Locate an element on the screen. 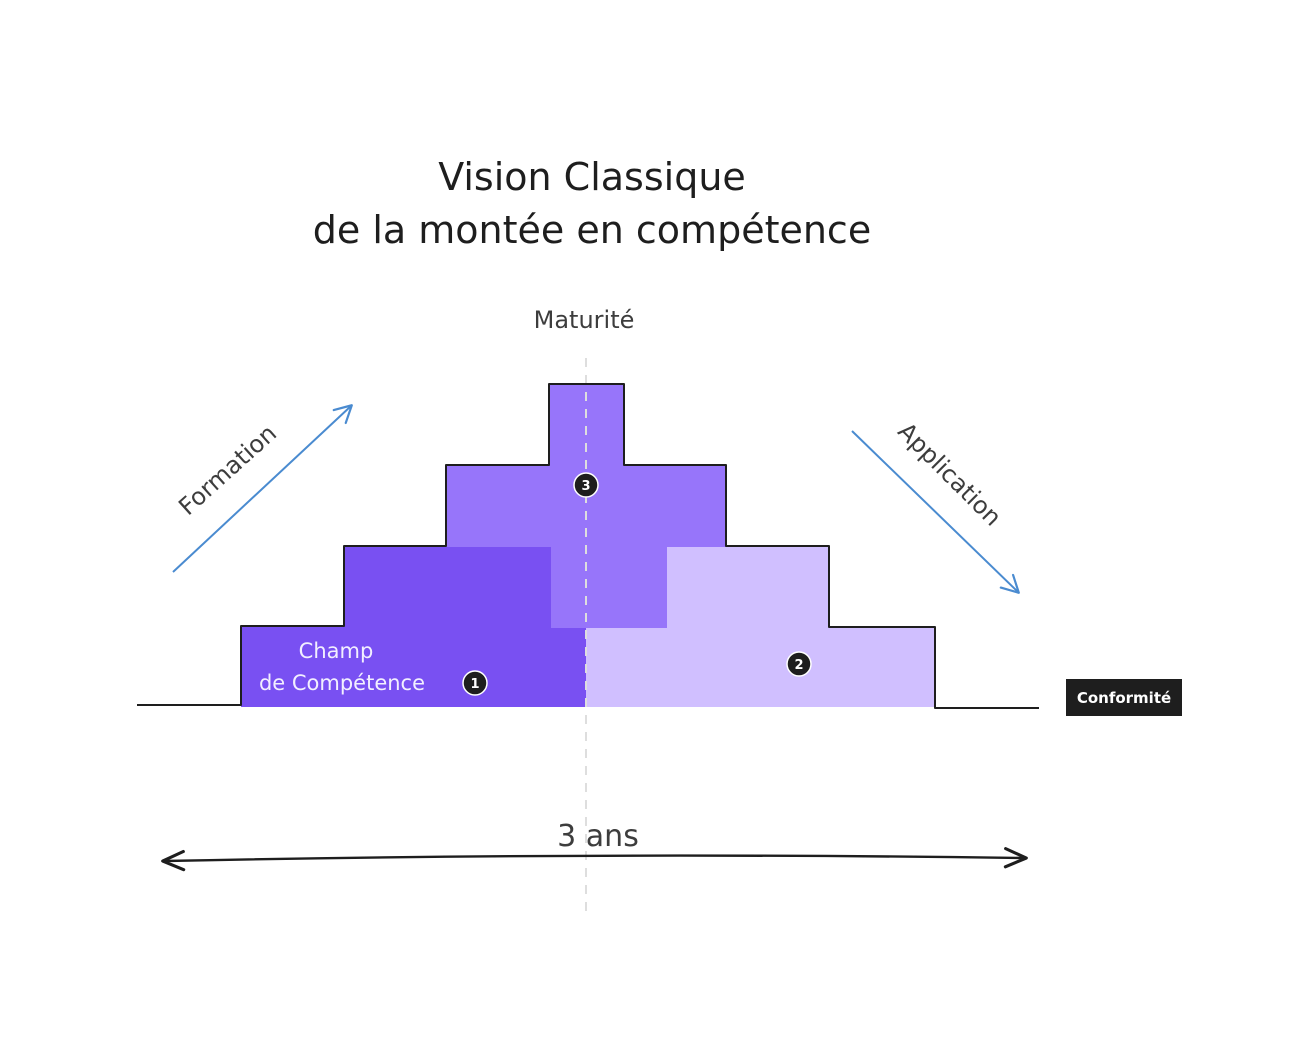  badge-1-number: 1 is located at coordinates (474, 684).